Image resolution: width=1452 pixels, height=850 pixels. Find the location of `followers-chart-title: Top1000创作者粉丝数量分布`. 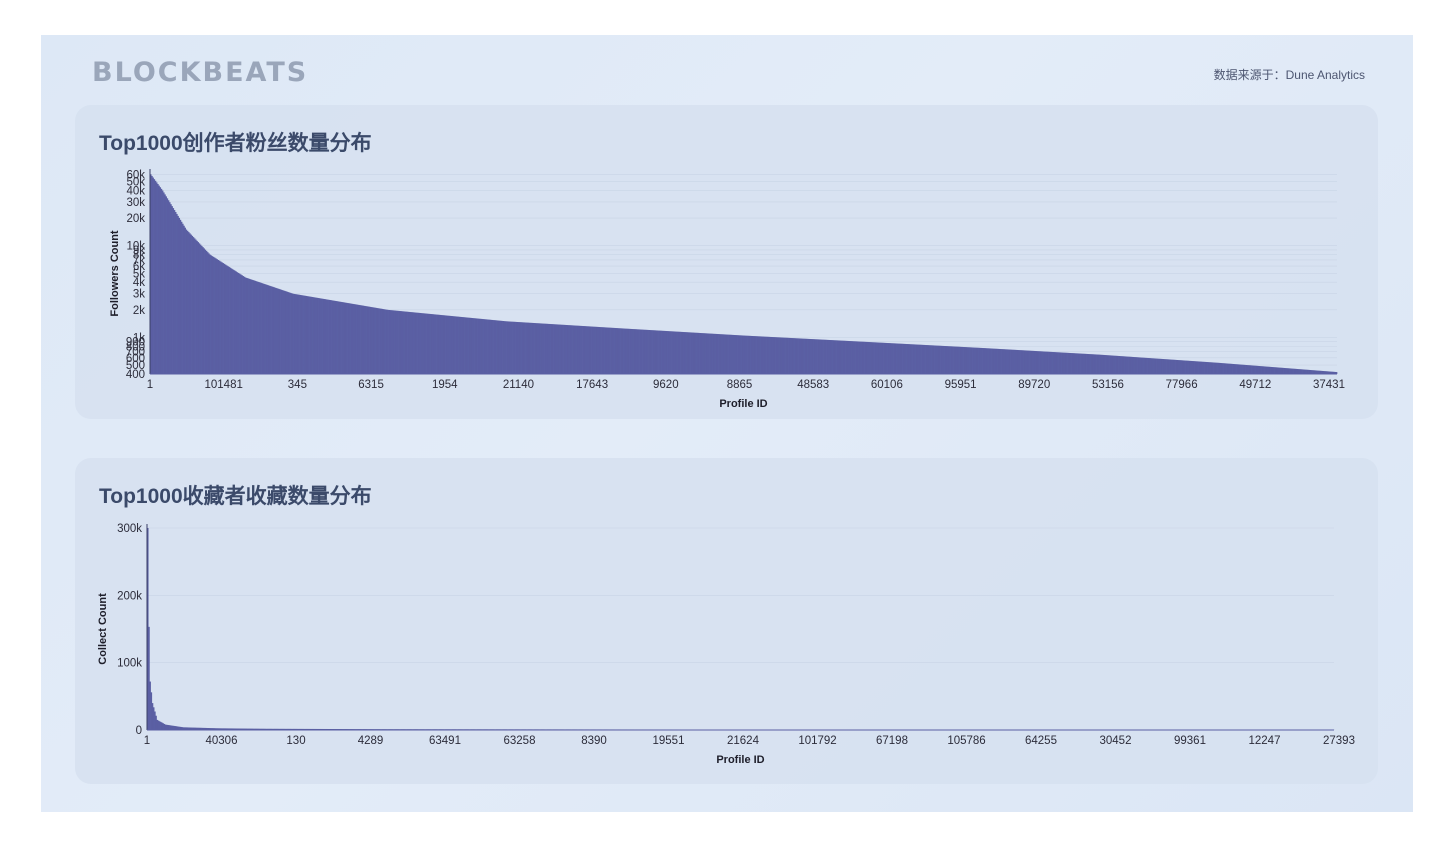

followers-chart-title: Top1000创作者粉丝数量分布 is located at coordinates (235, 143).